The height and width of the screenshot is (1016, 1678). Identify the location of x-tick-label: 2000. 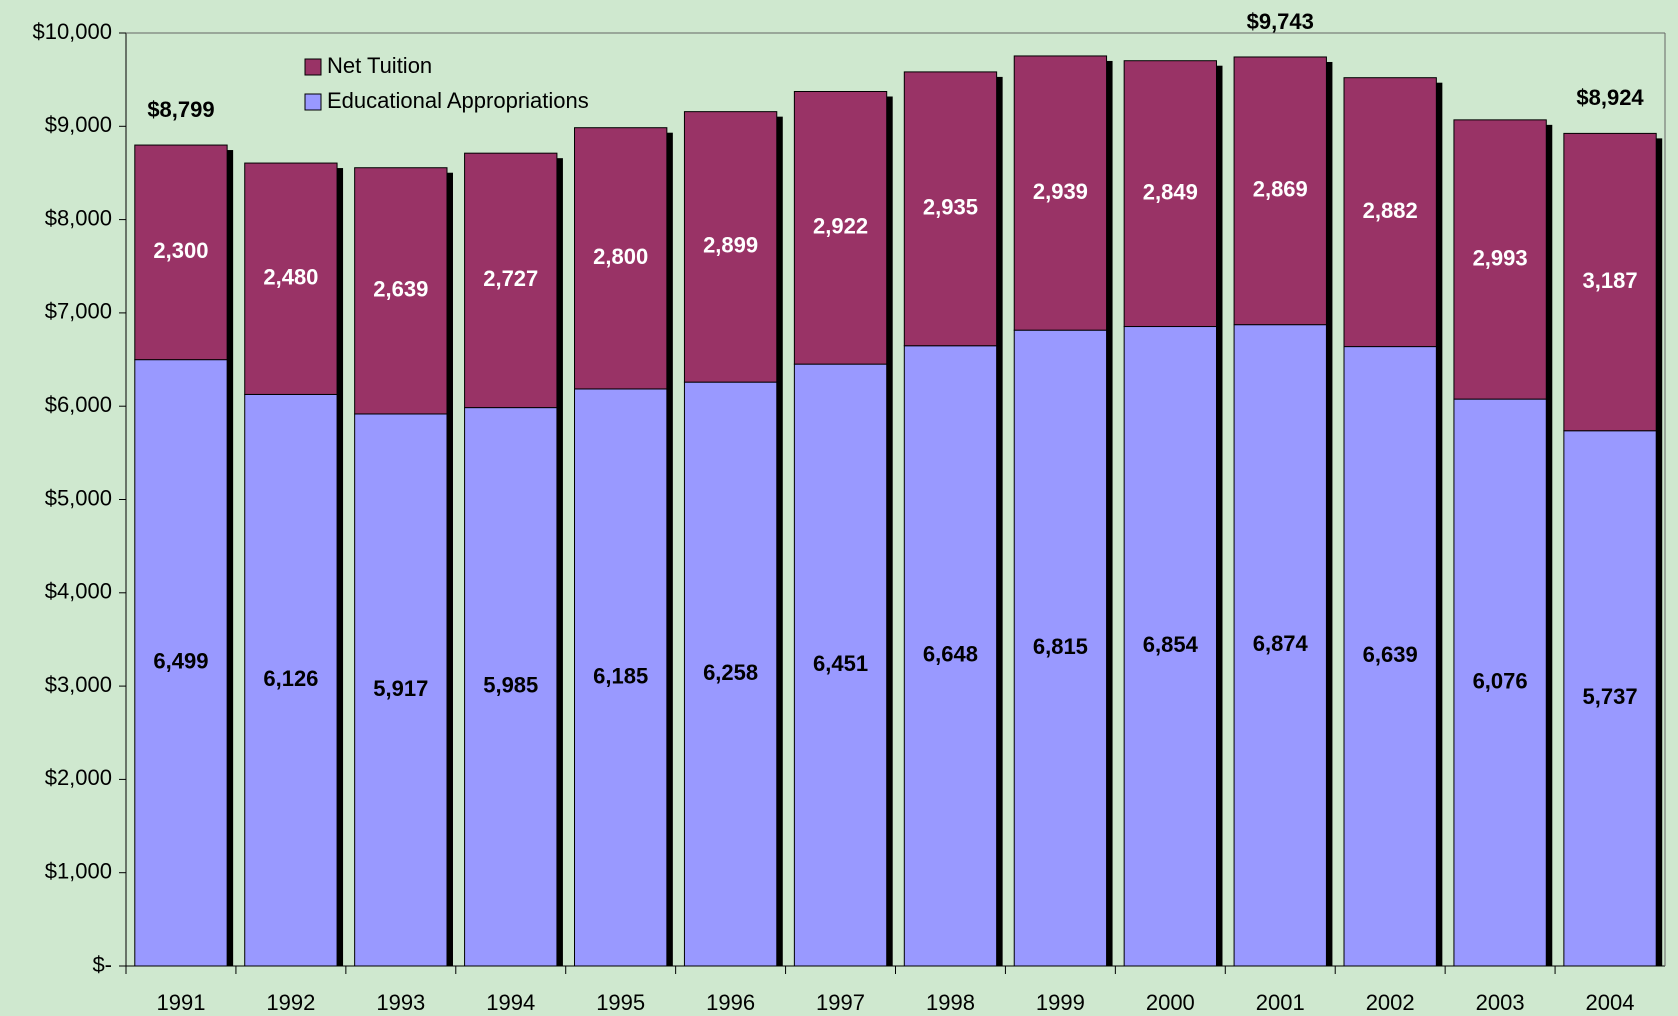
(1170, 1002).